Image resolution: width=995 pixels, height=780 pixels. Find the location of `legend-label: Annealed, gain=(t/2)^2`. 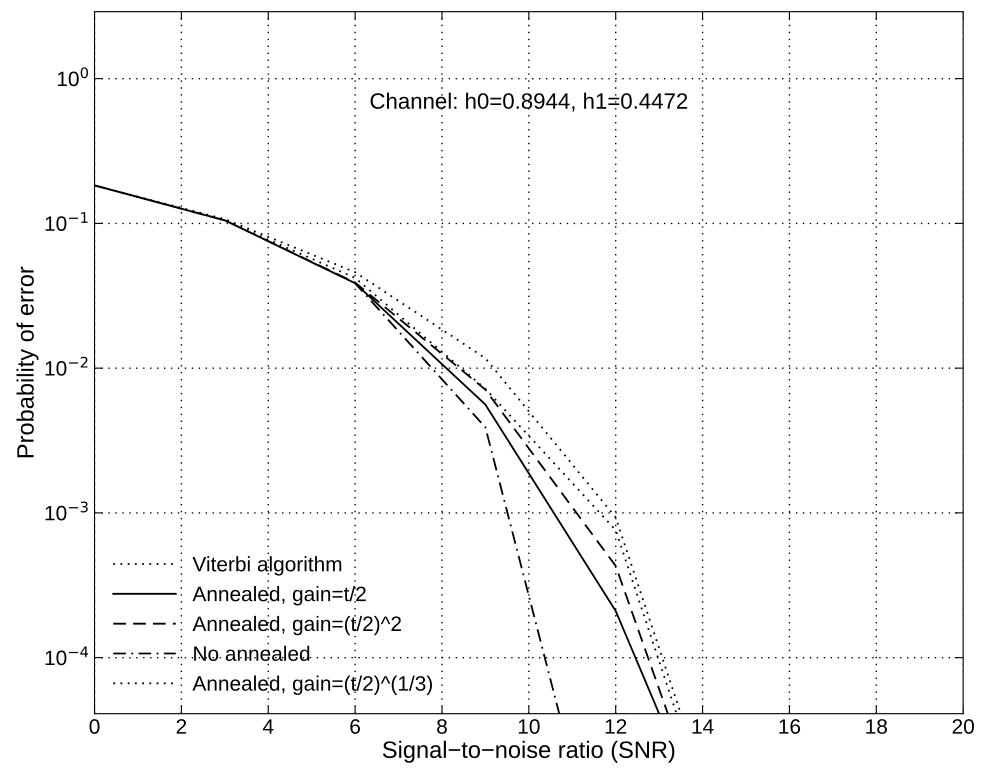

legend-label: Annealed, gain=(t/2)^2 is located at coordinates (296, 626).